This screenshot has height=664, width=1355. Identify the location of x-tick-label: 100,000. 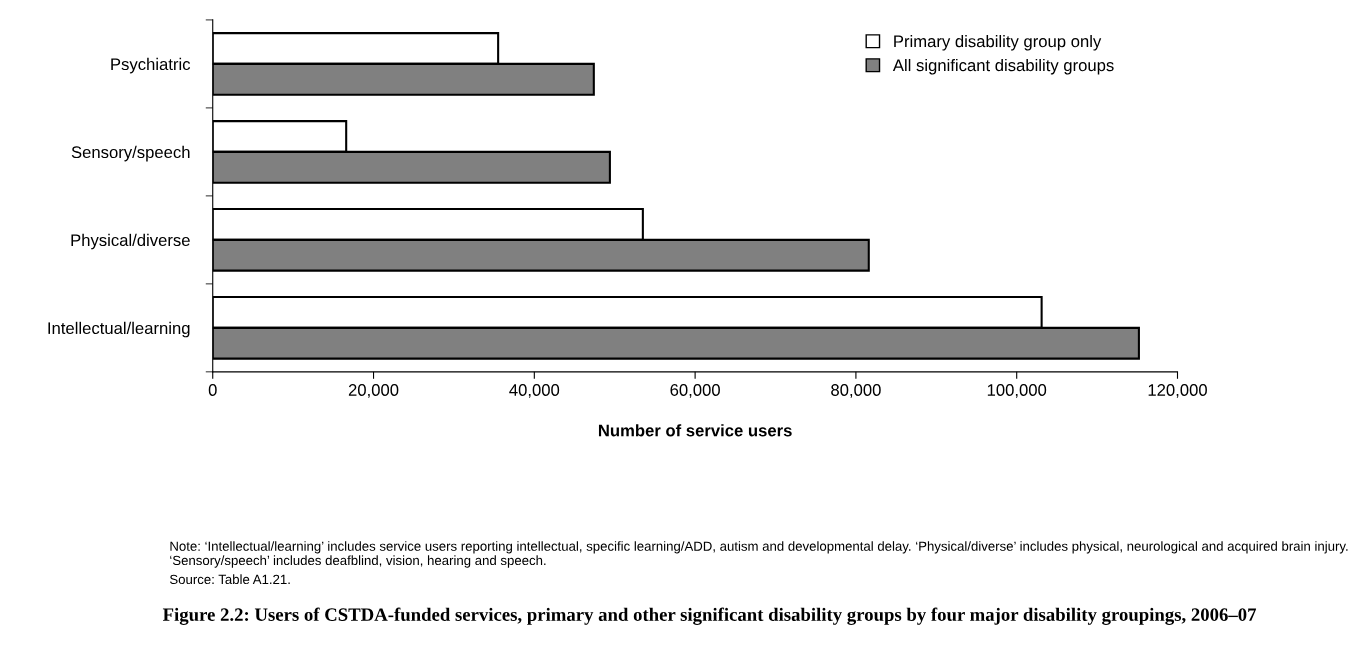
(1017, 391).